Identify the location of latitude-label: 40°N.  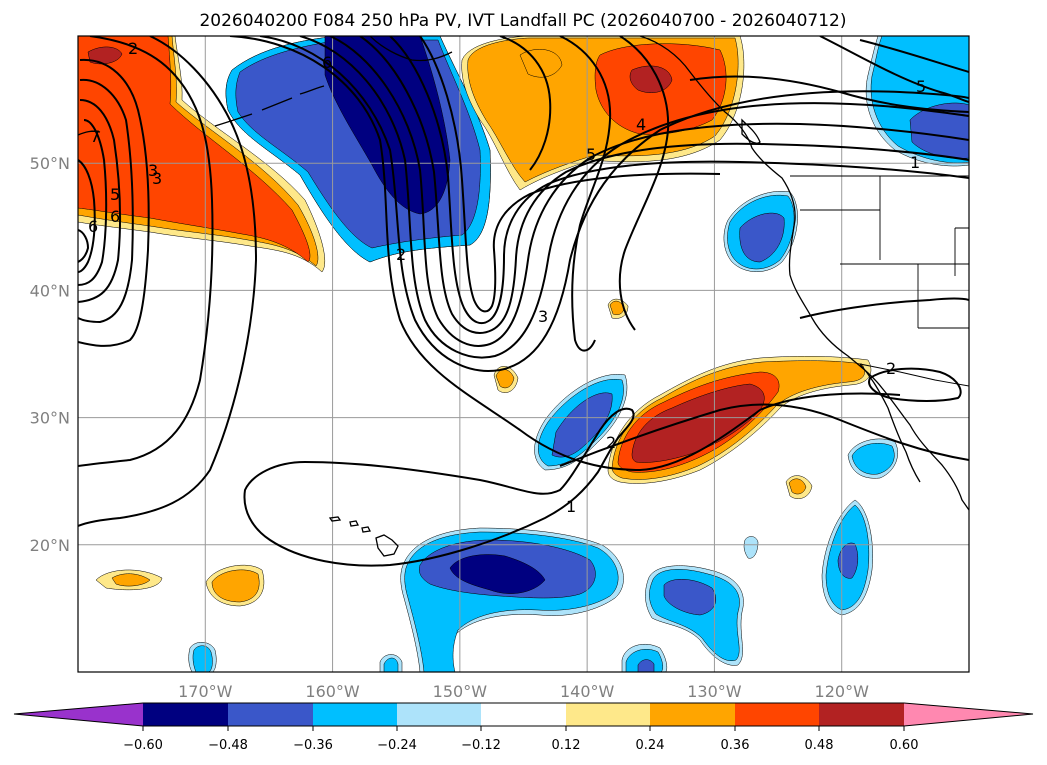
(50, 290).